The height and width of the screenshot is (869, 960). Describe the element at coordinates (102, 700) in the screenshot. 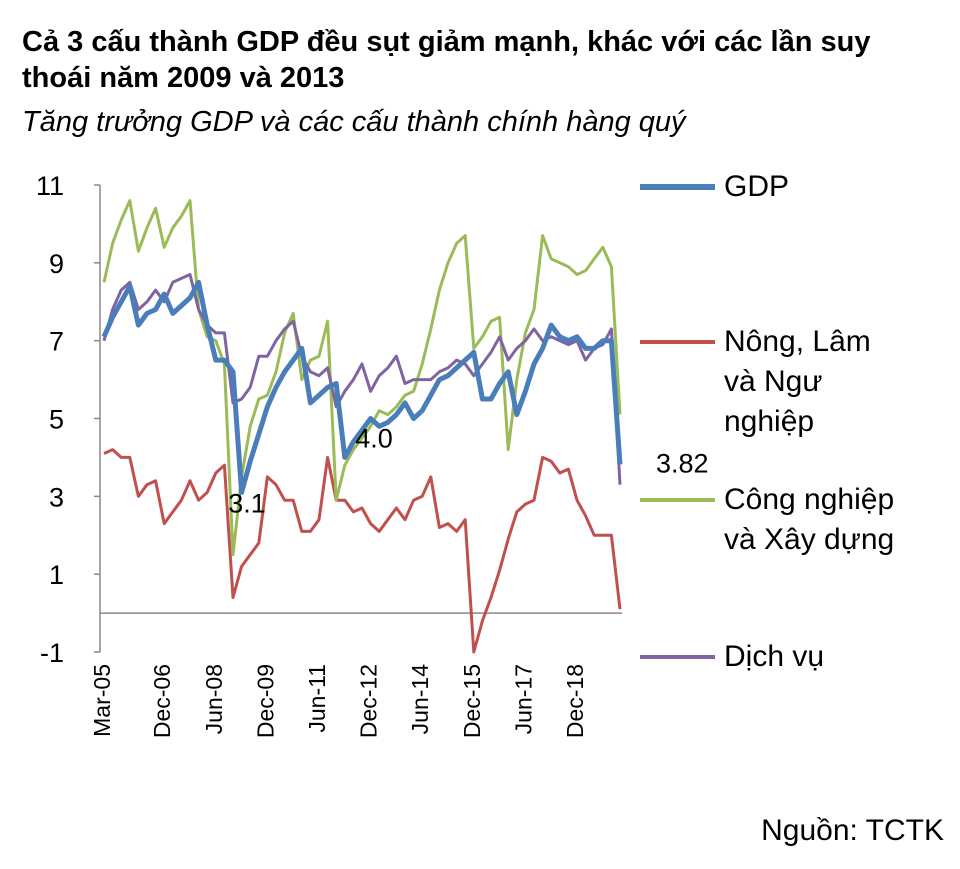

I see `x-tick-label: Mar-05` at that location.